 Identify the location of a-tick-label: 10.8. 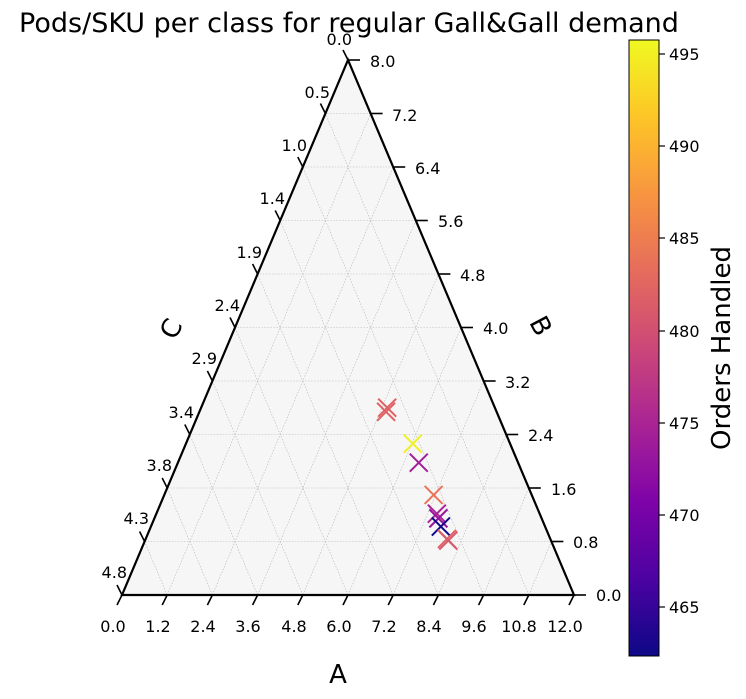
(519, 626).